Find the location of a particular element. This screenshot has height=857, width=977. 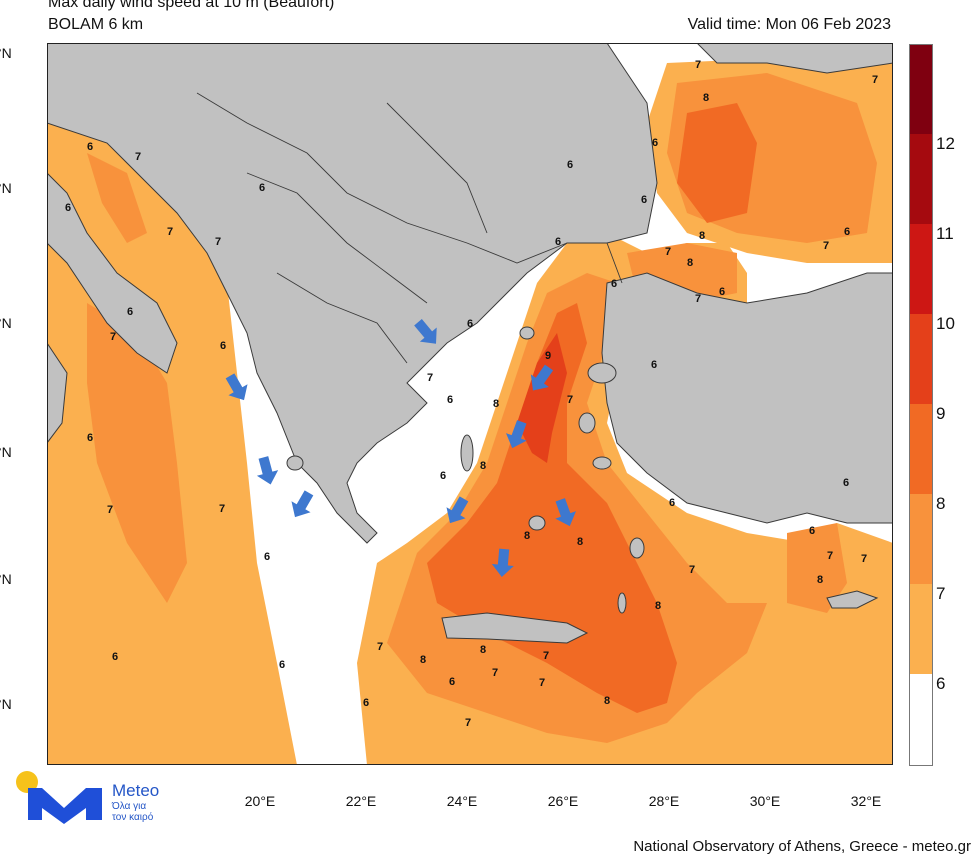

lon-label: 24°E is located at coordinates (462, 801).